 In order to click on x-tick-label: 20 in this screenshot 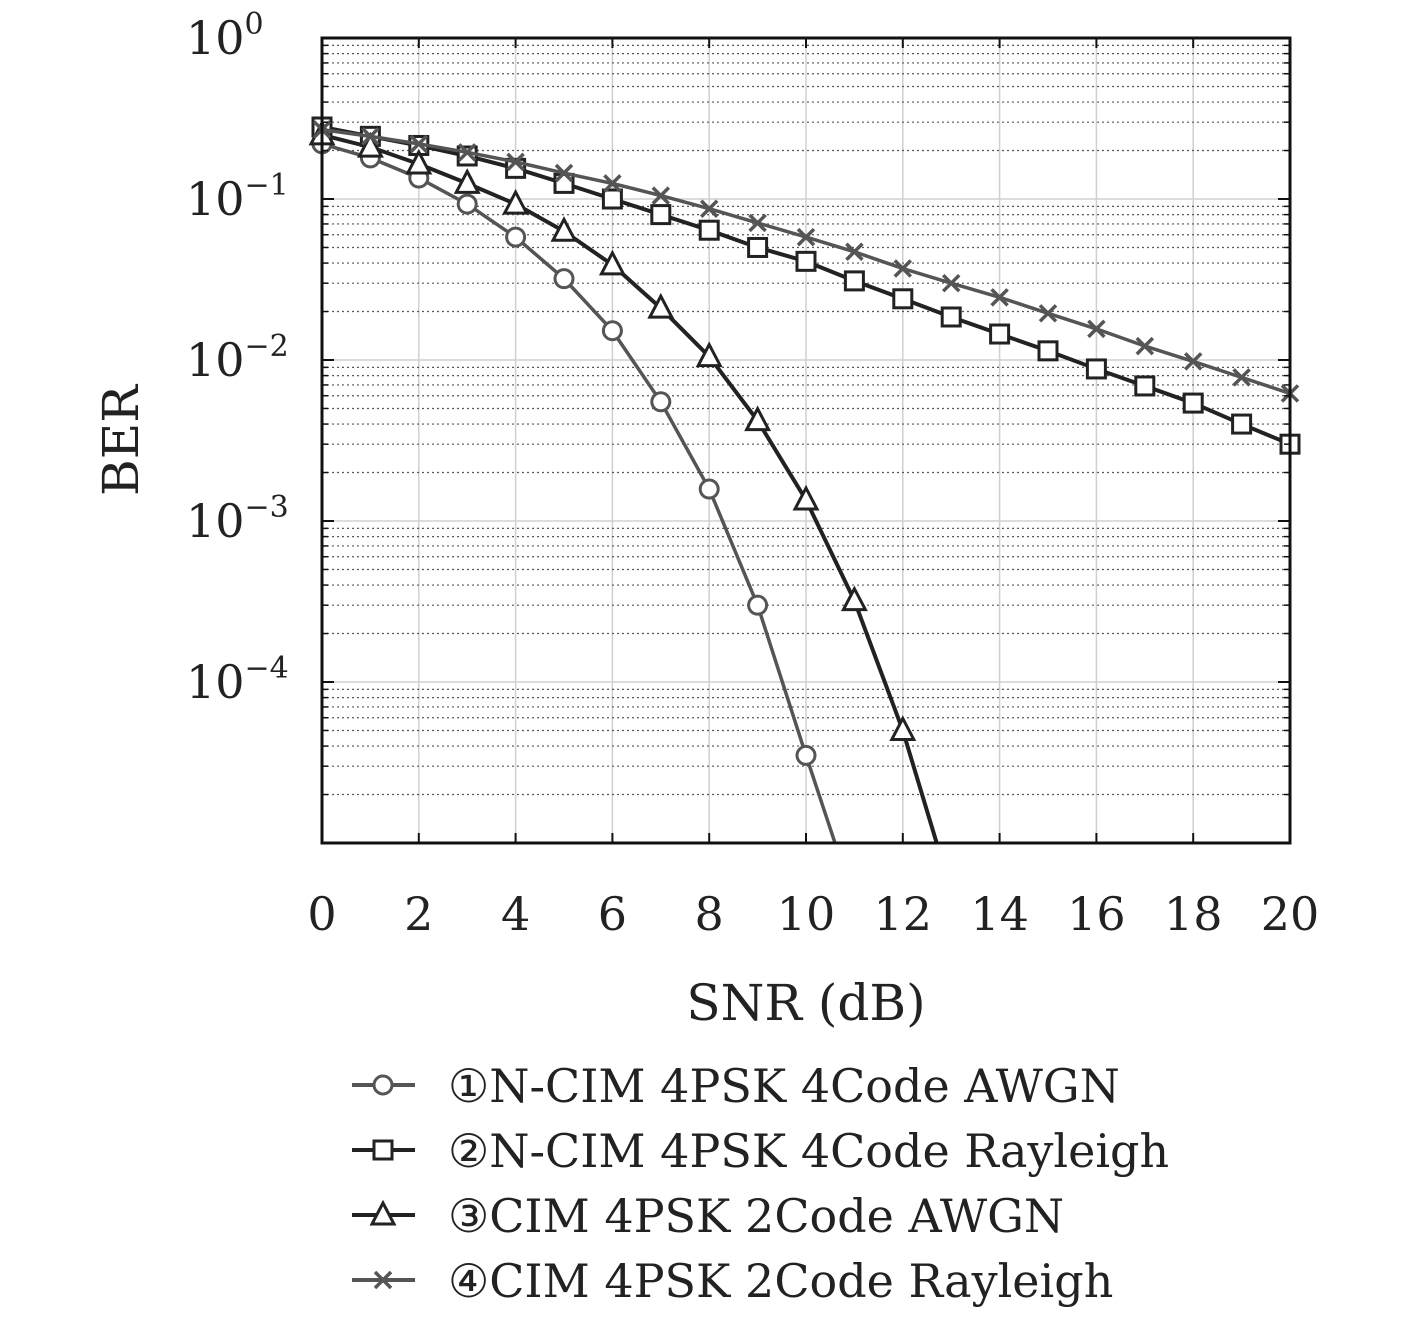, I will do `click(1290, 914)`.